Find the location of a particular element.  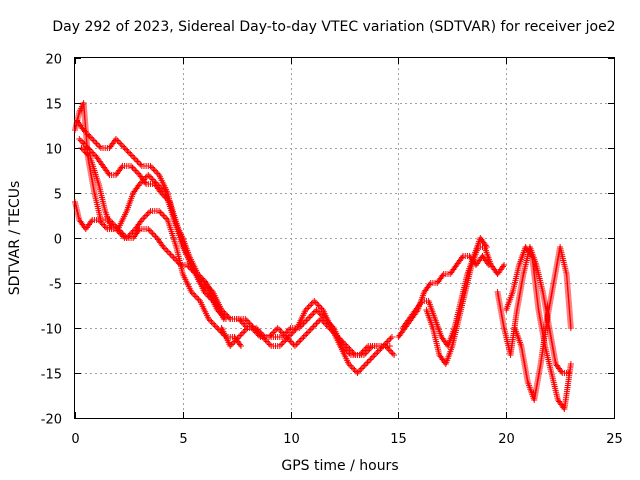

x-tick-label: 25 is located at coordinates (614, 439).